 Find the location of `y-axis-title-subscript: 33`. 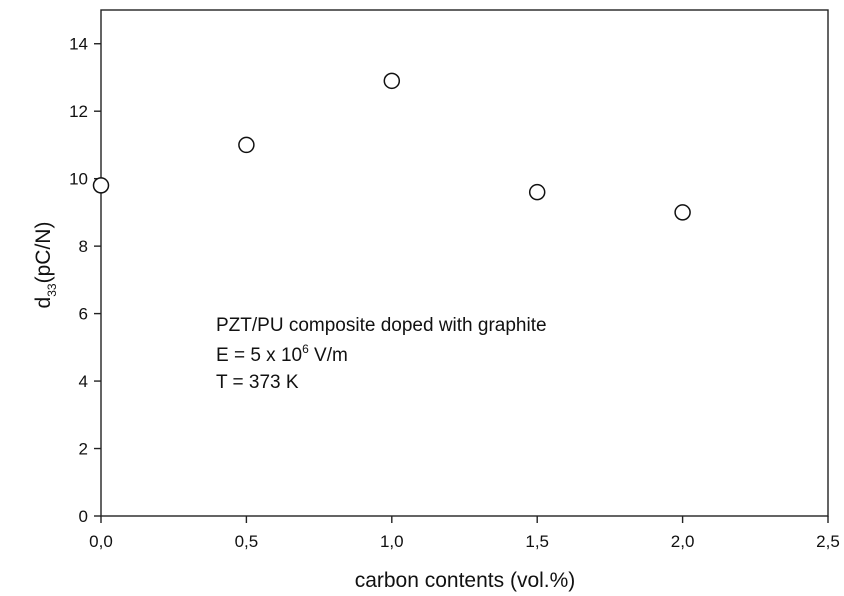

y-axis-title-subscript: 33 is located at coordinates (52, 290).